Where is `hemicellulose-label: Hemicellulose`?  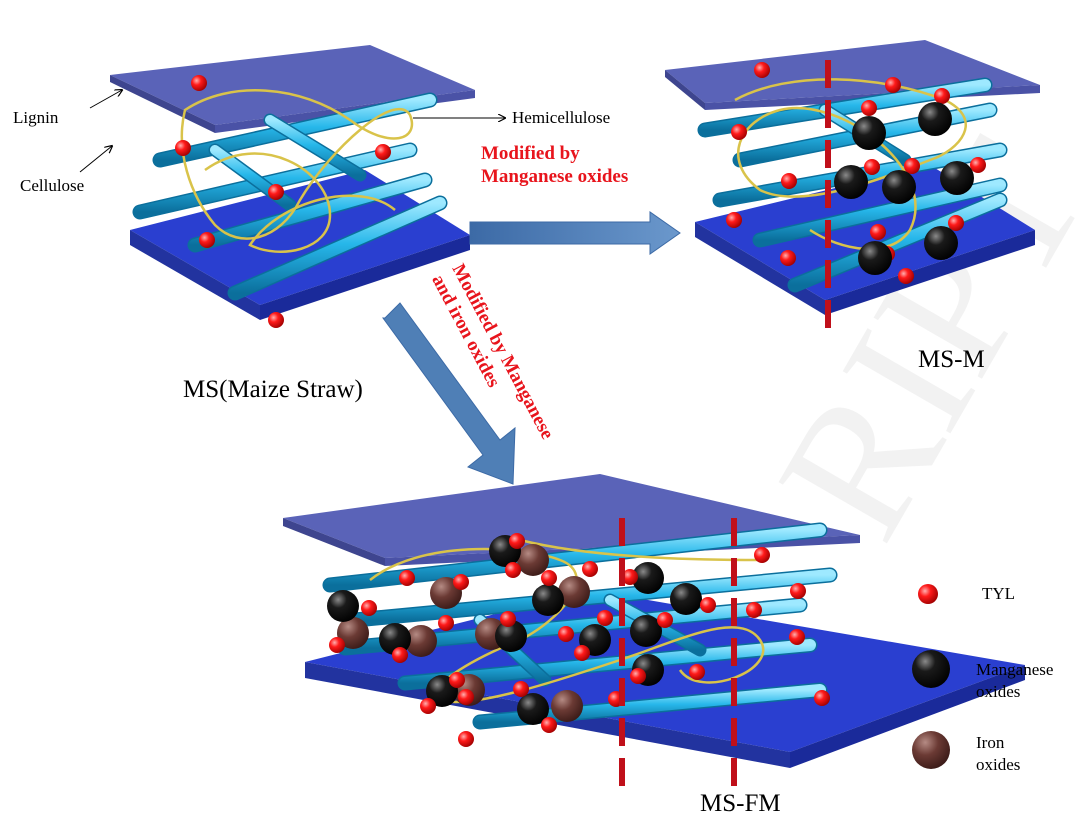
hemicellulose-label: Hemicellulose is located at coordinates (561, 117).